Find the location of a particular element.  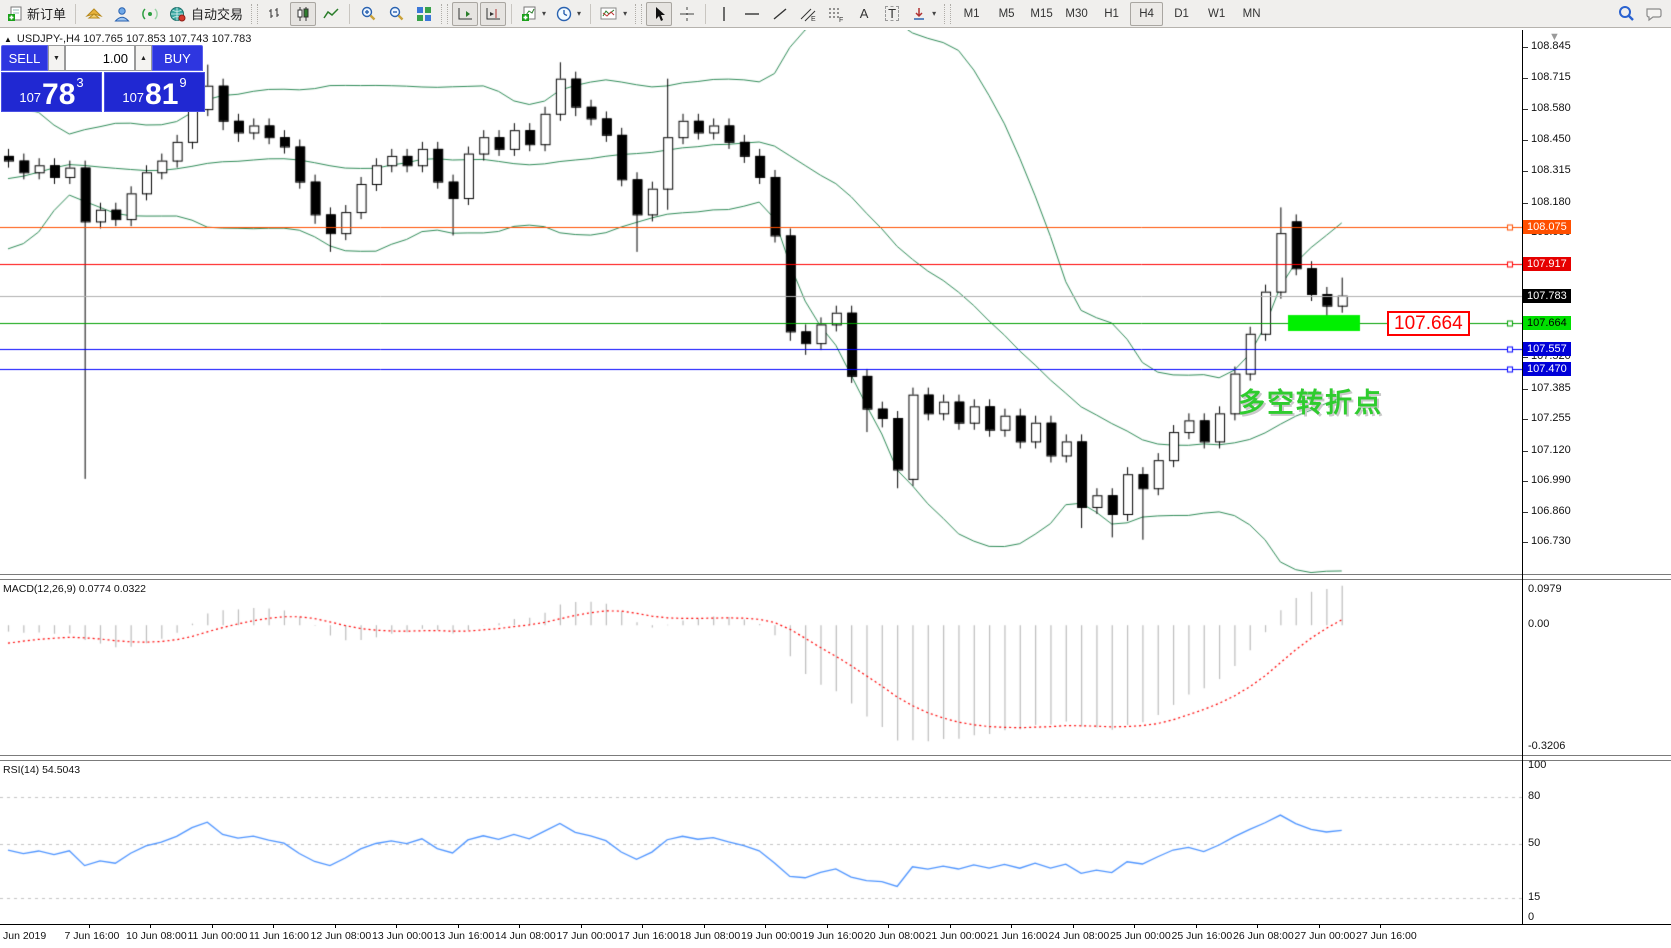

fibonacci-button: F is located at coordinates (836, 14).